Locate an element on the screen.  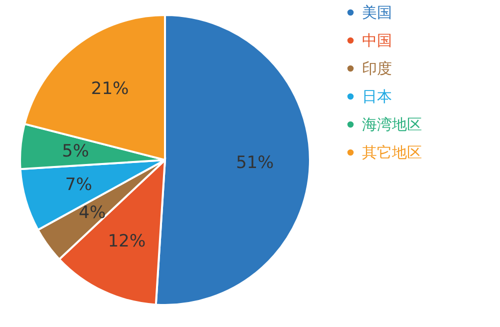
data-label: 5% is located at coordinates (75, 152).